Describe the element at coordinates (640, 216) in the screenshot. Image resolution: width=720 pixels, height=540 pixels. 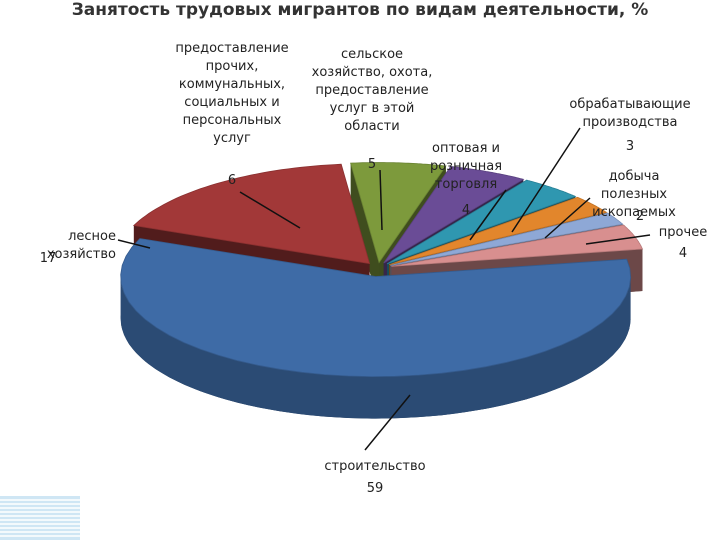
I see `value-label: 2` at that location.